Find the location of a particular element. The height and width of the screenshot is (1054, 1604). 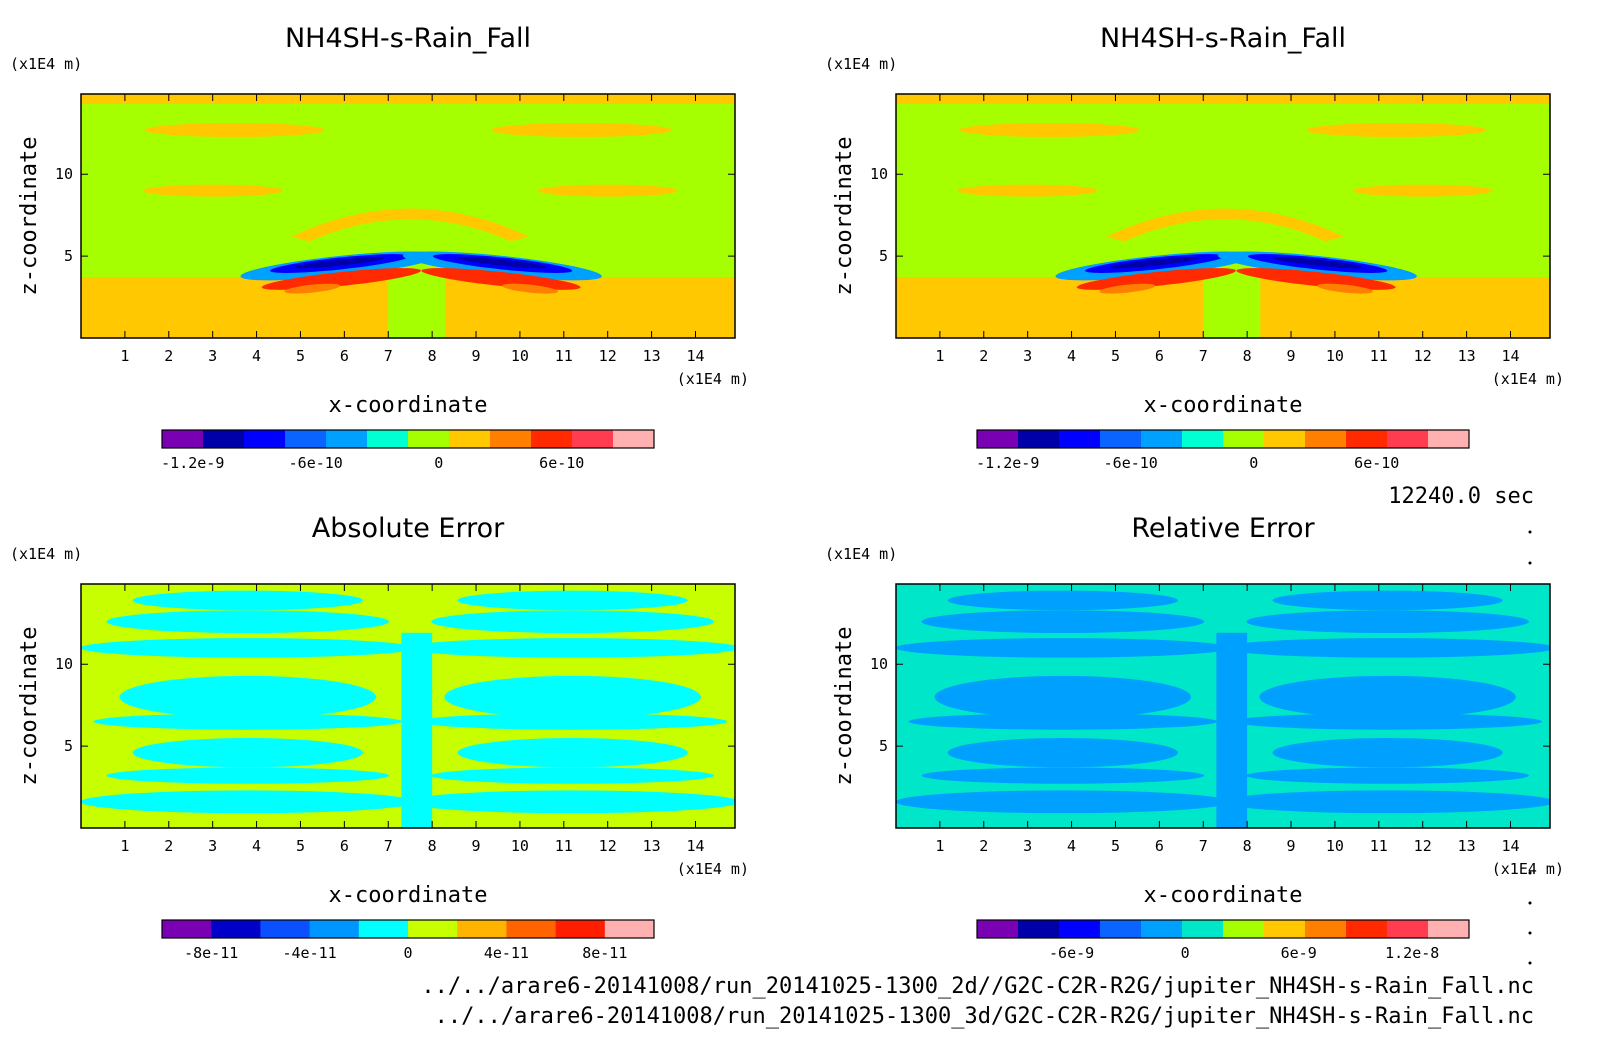

colorbar-tick-label: -1.2e-9 is located at coordinates (1007, 463).